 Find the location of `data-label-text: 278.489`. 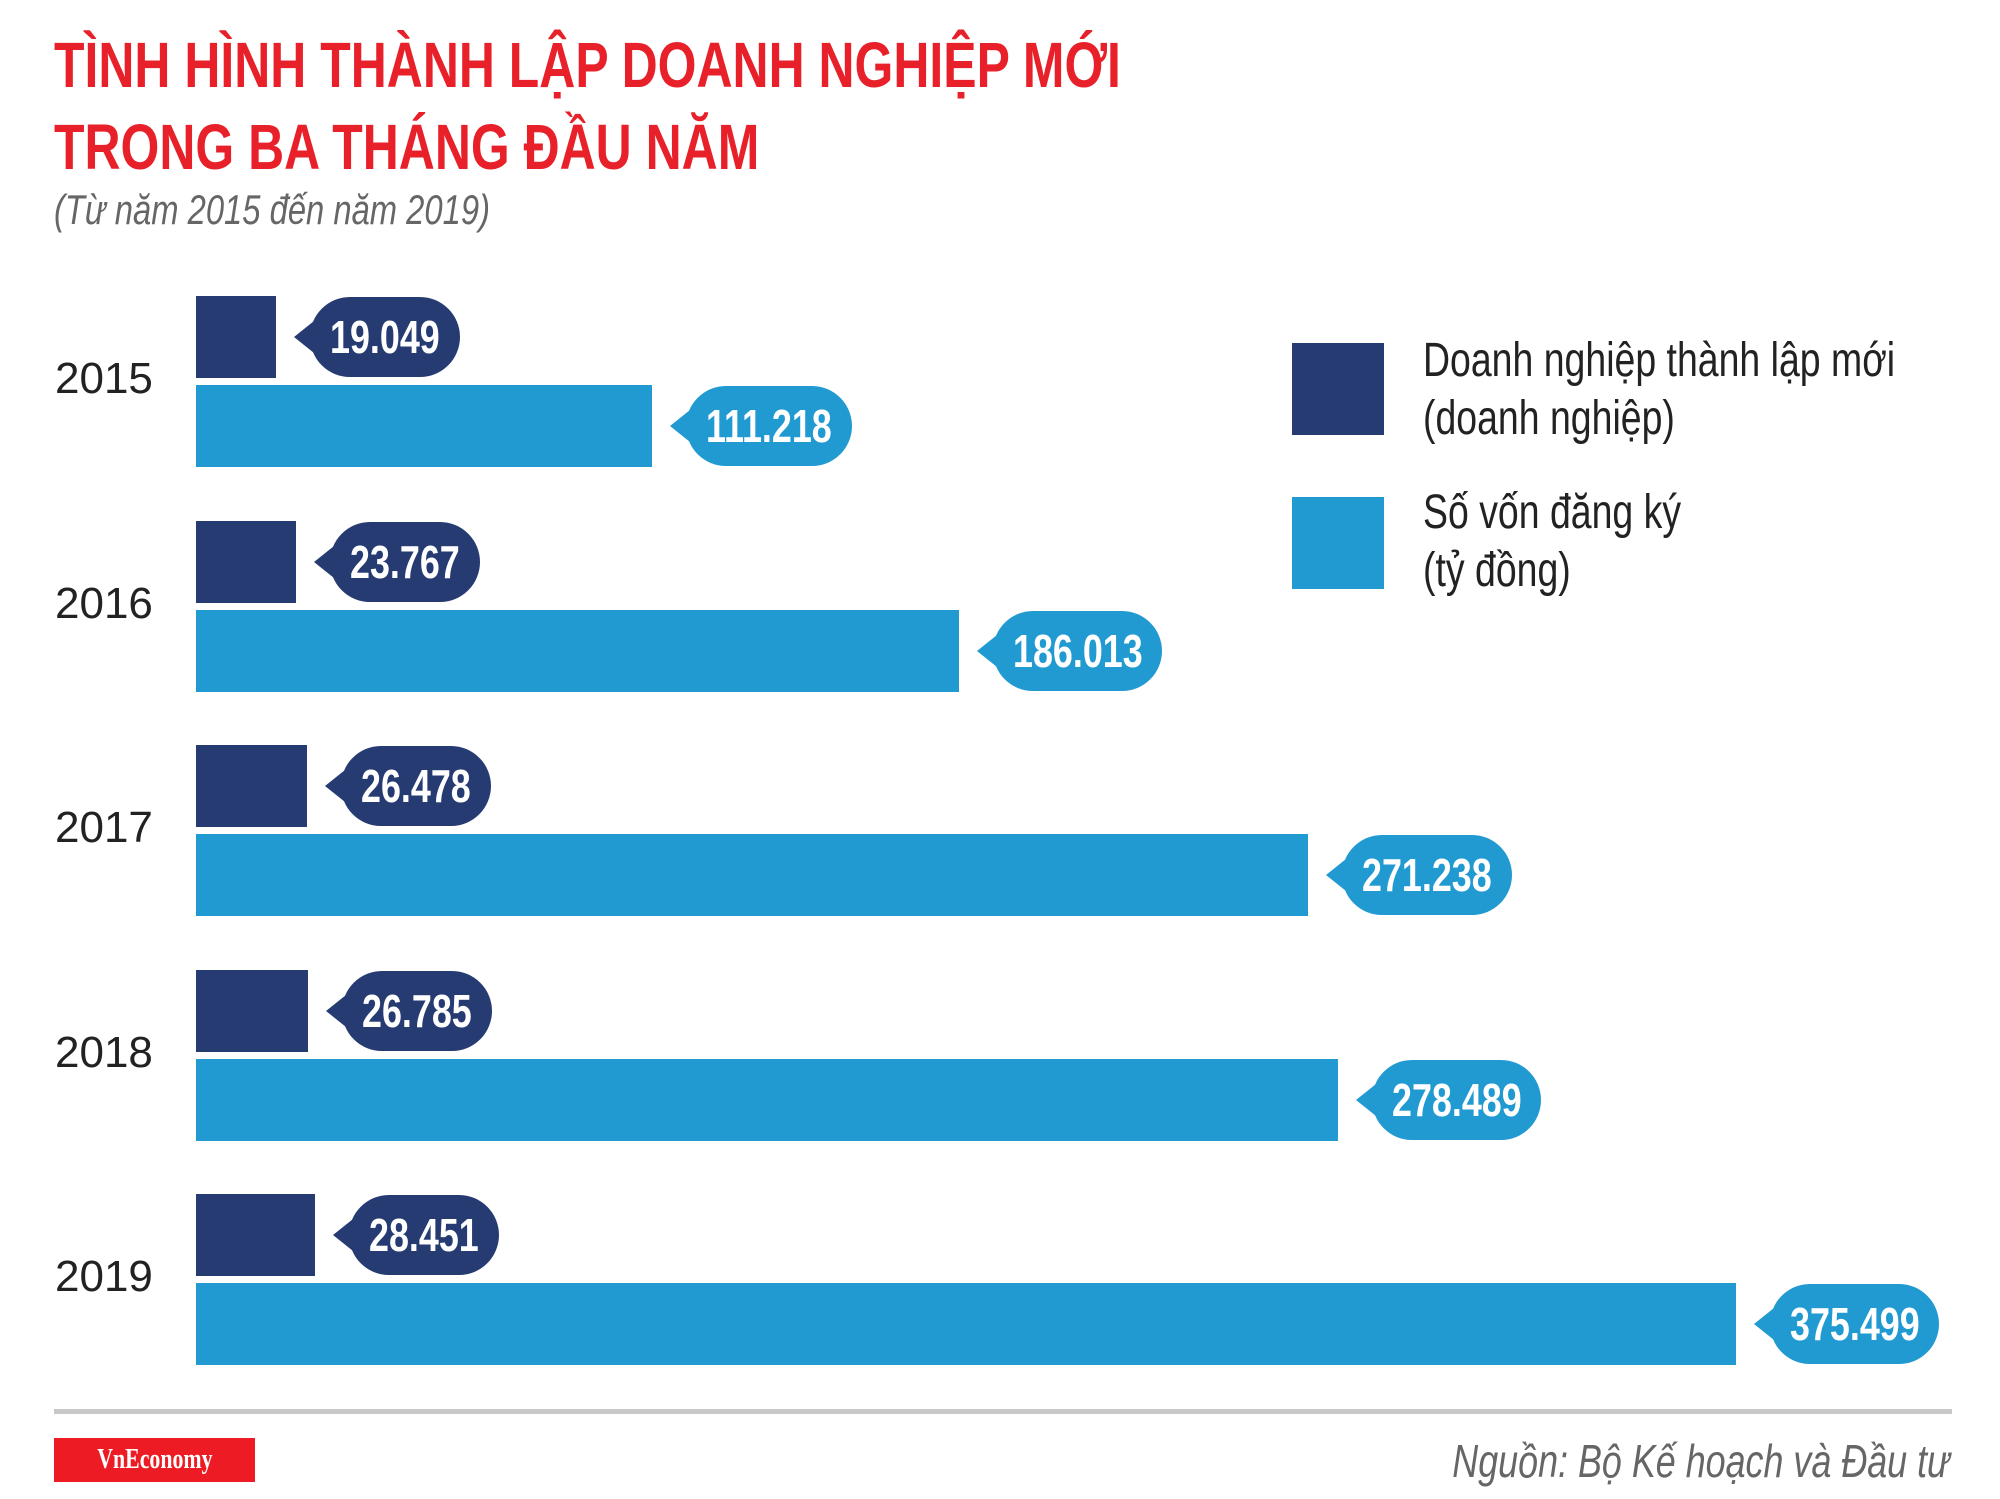

data-label-text: 278.489 is located at coordinates (1456, 1099).